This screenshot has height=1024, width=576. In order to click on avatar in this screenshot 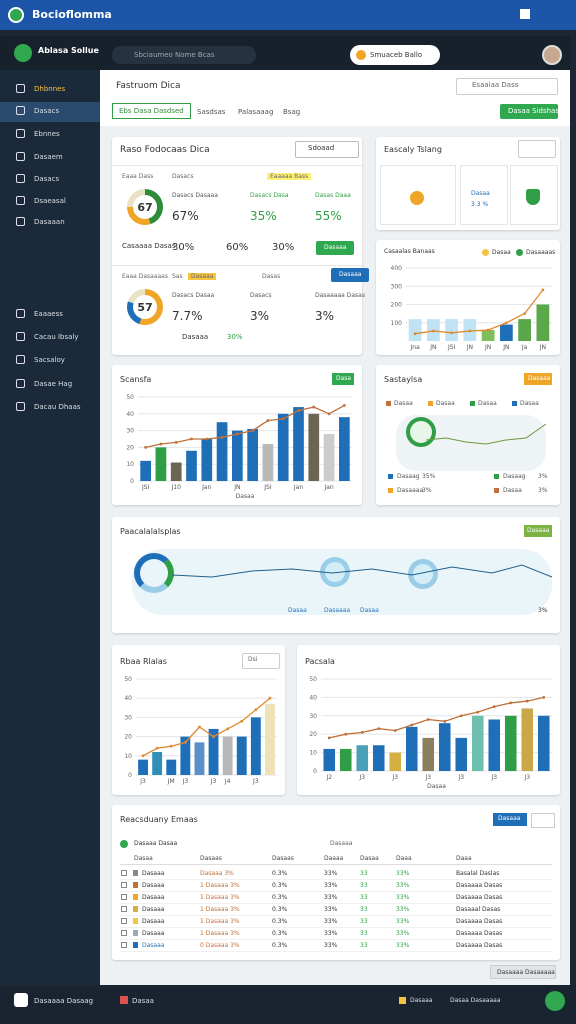, I will do `click(552, 55)`.